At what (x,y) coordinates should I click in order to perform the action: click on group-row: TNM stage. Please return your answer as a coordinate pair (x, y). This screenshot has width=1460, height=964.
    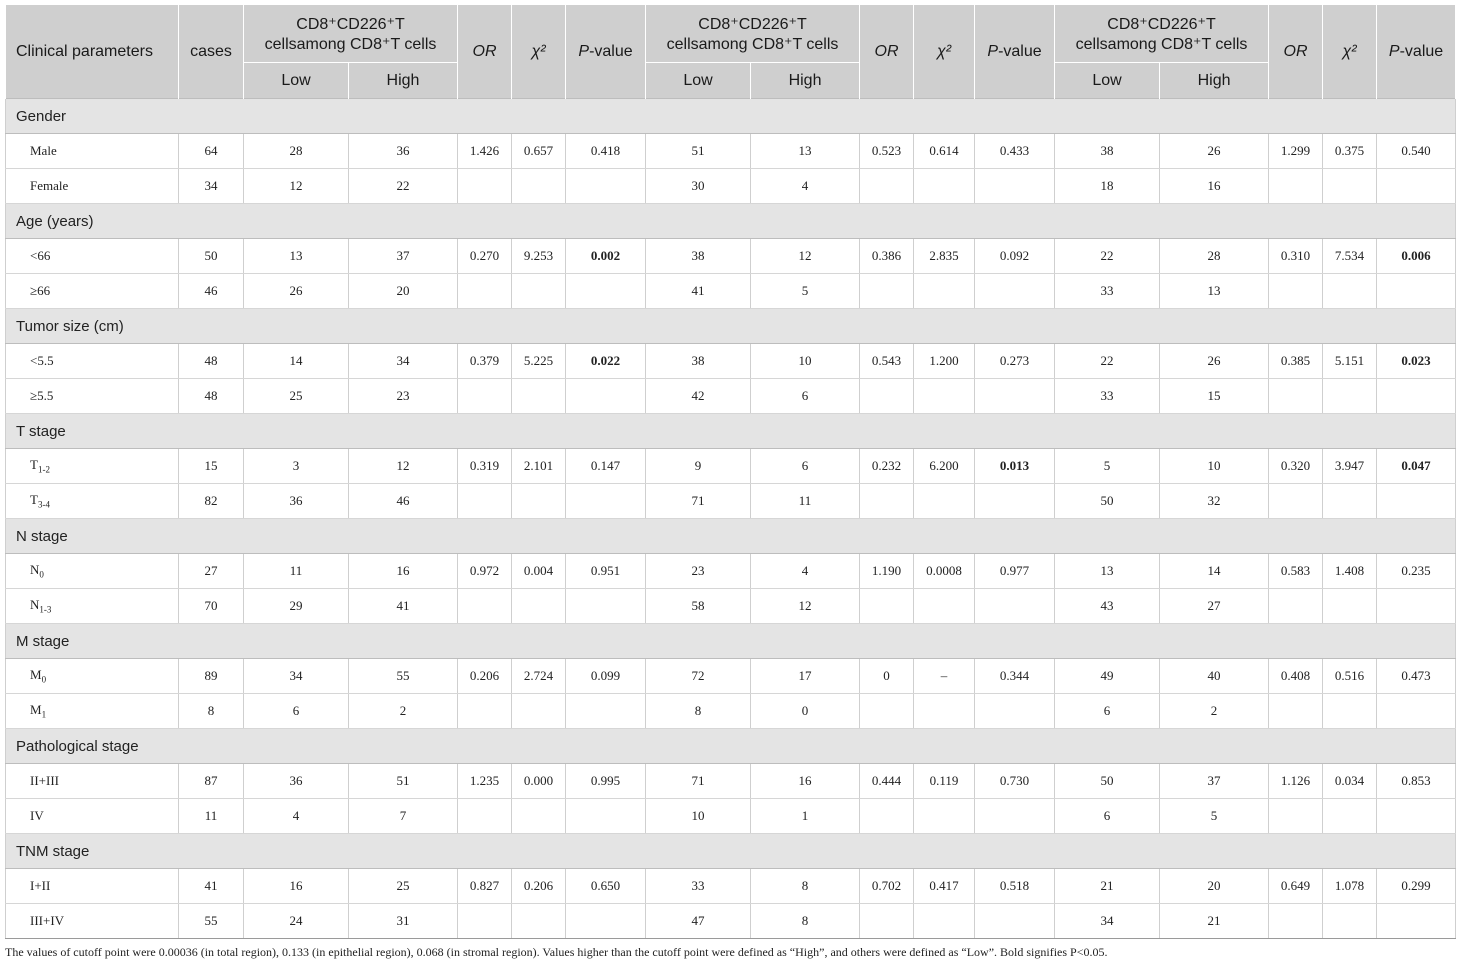
    Looking at the image, I should click on (730, 851).